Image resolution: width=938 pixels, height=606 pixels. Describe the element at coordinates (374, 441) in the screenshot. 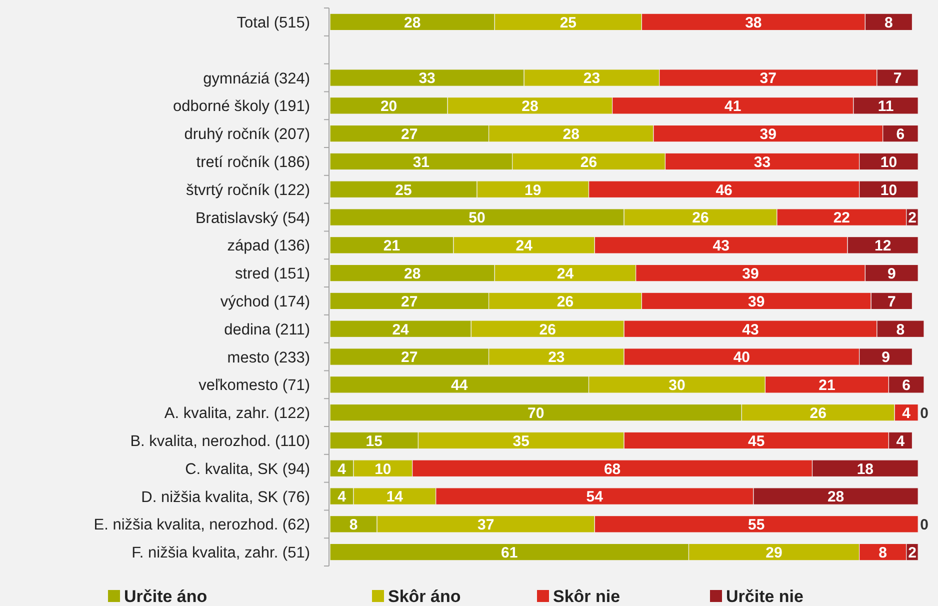

I see `data-label: 15` at that location.